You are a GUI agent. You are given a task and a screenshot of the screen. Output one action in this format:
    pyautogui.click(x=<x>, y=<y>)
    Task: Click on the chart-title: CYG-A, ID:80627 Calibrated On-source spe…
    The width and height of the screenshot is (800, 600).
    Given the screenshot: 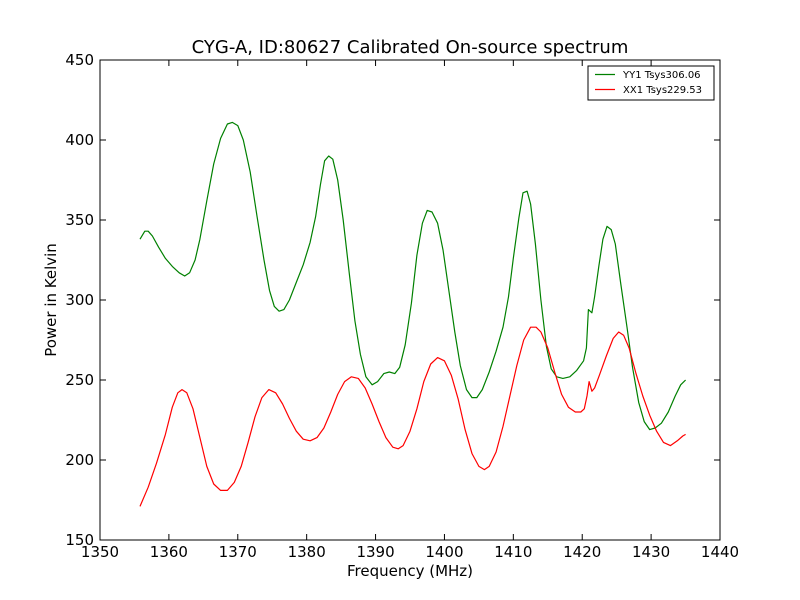 What is the action you would take?
    pyautogui.click(x=410, y=47)
    